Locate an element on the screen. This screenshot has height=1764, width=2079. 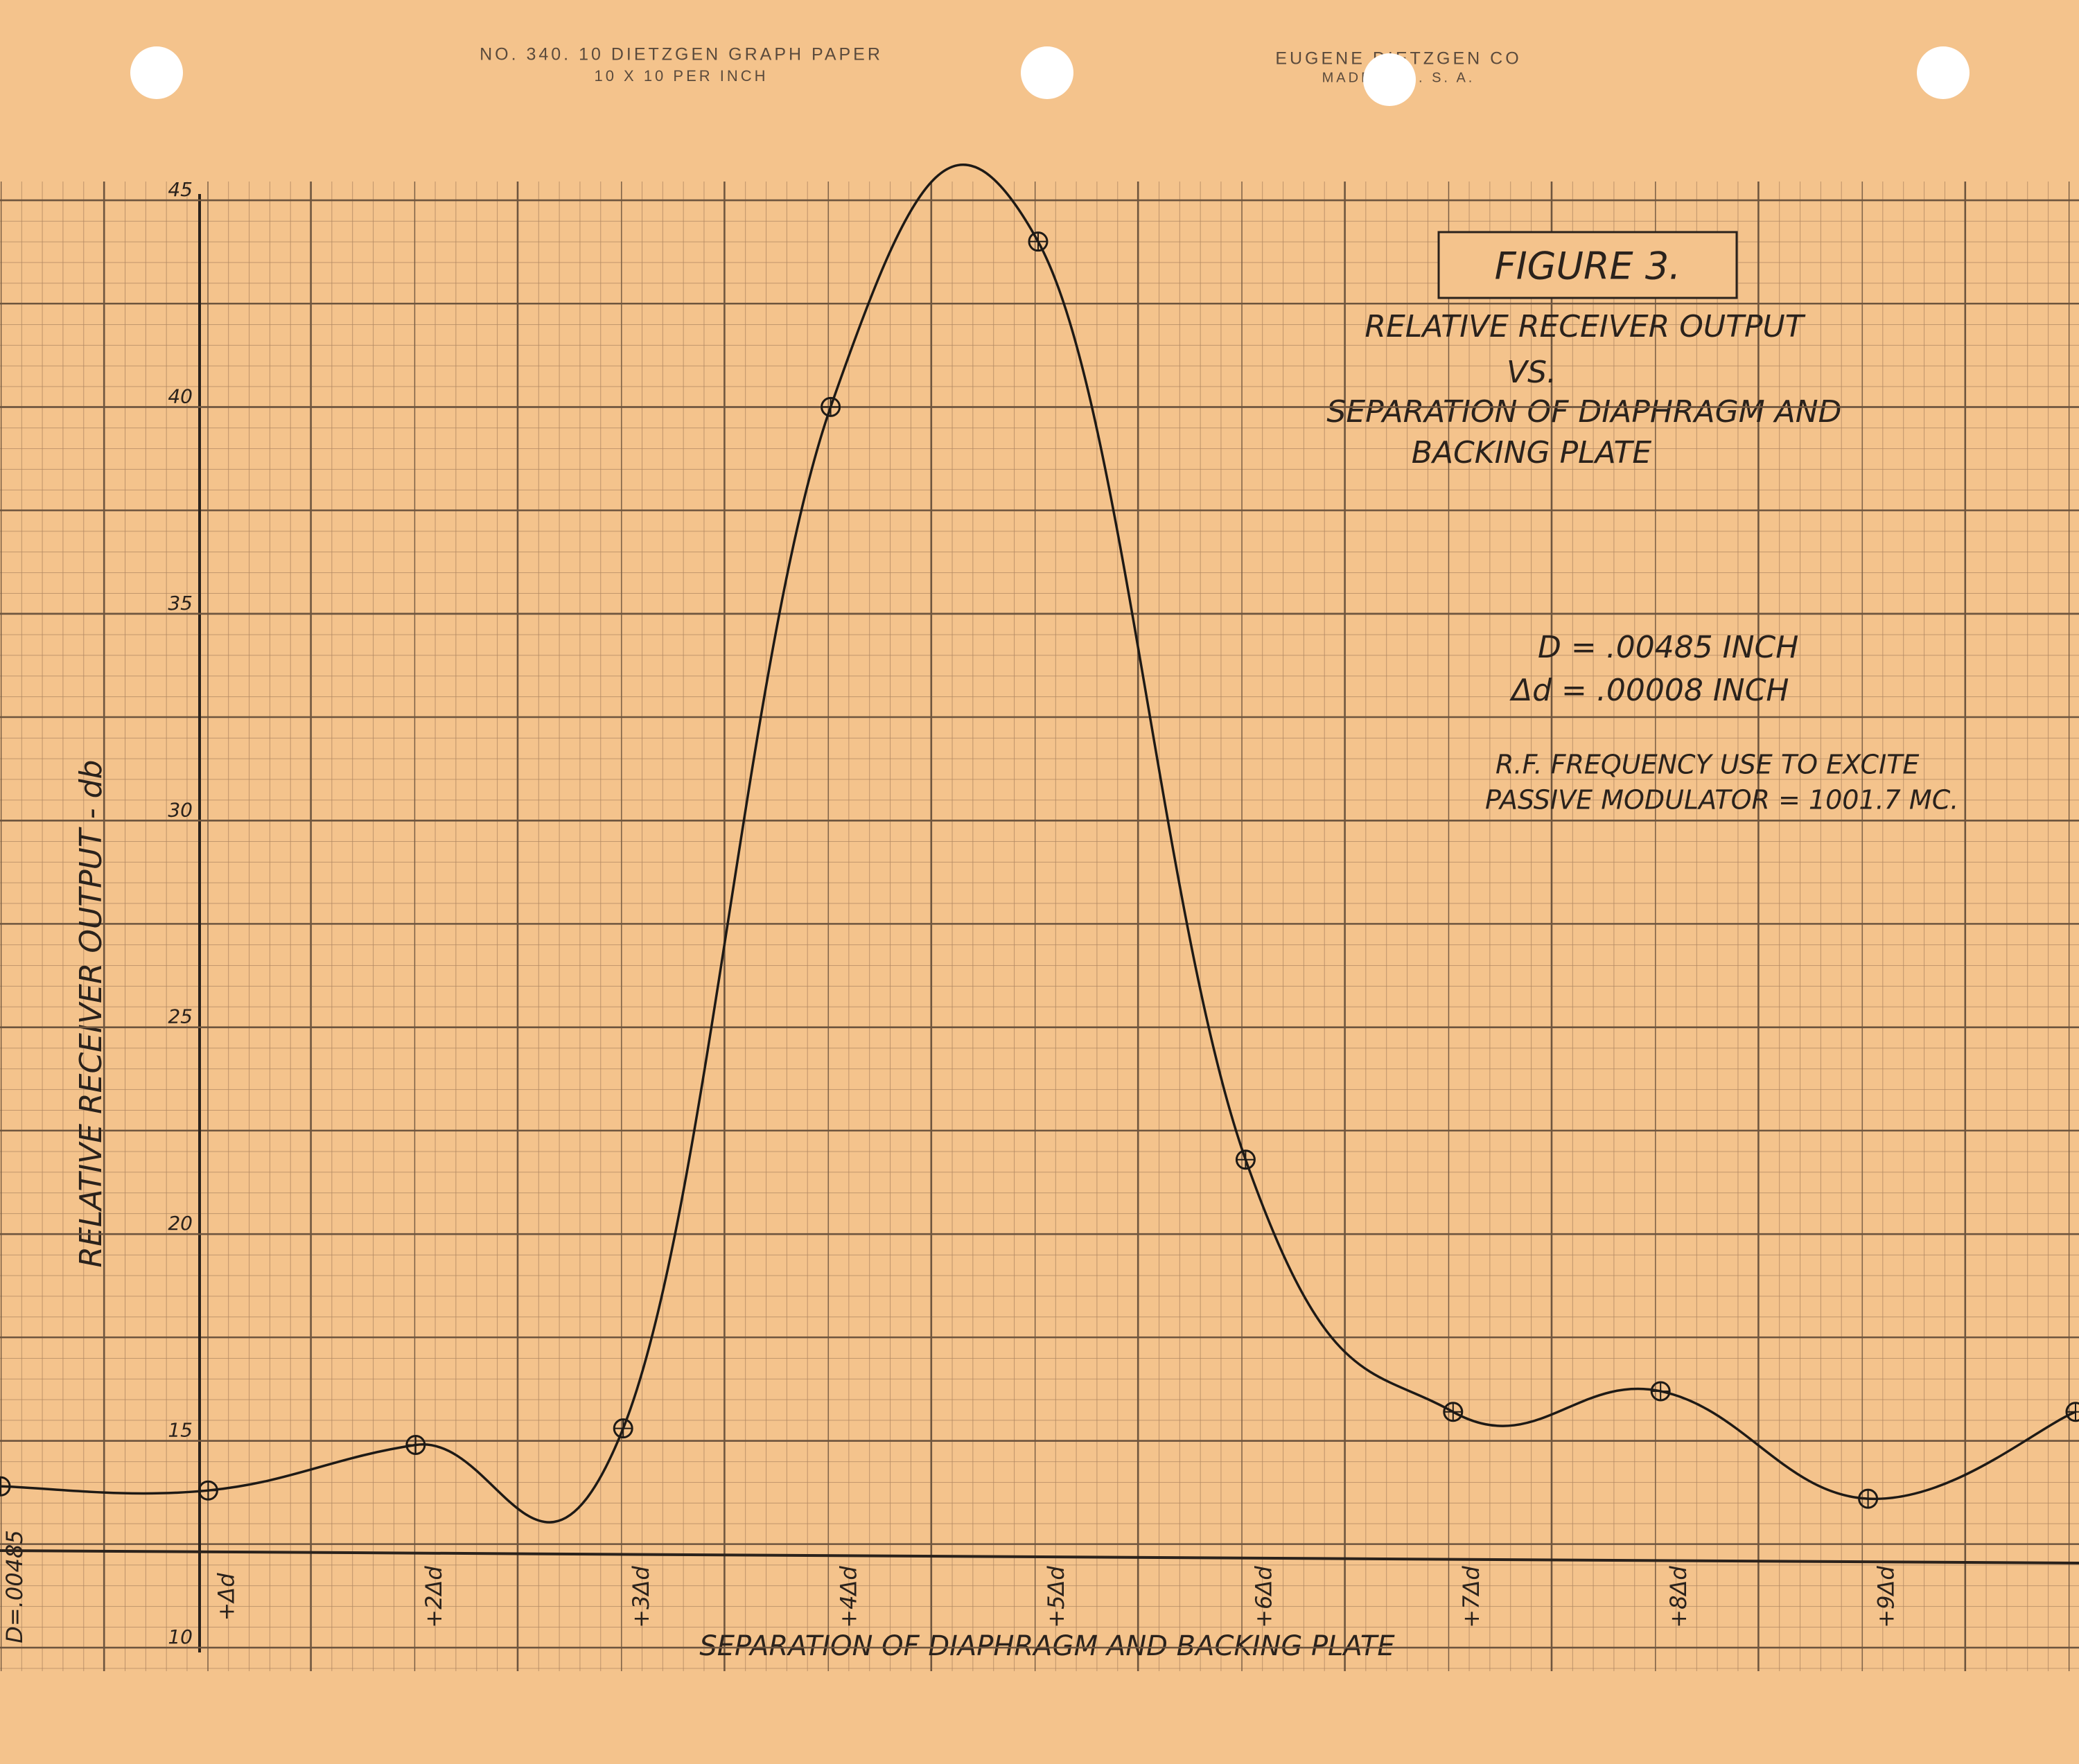
y-axis-label: RELATIVE RECEIVER OUTPUT - db is located at coordinates (91, 1014).